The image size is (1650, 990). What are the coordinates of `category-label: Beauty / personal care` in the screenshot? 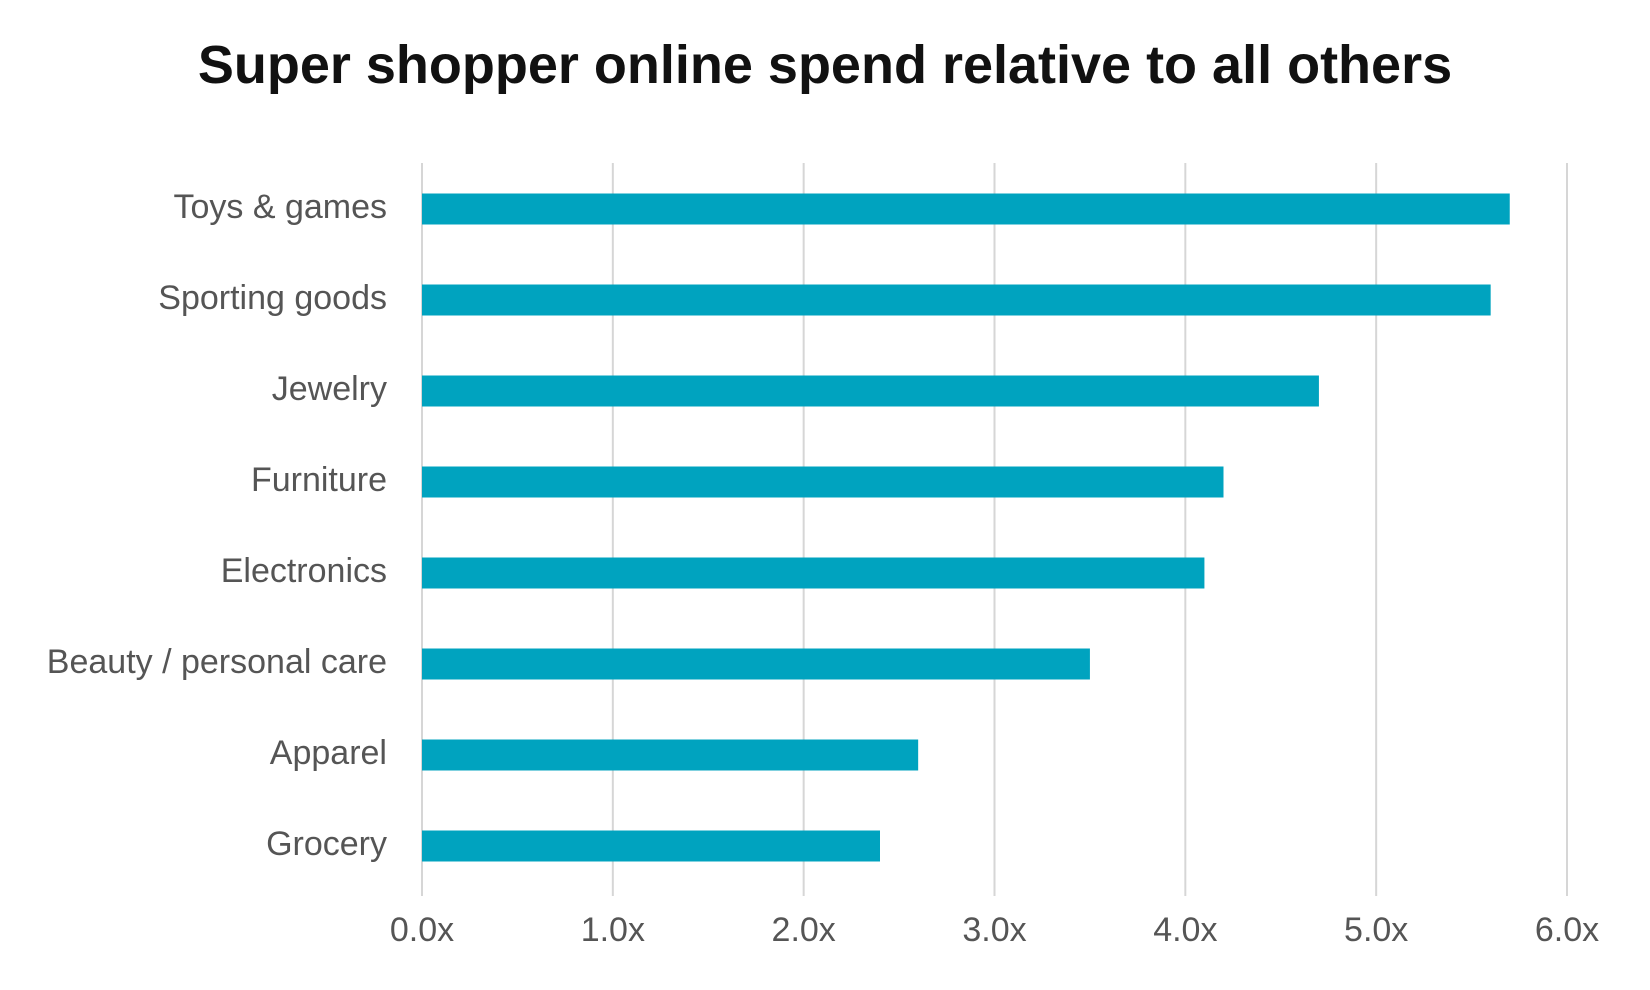 It's located at (217, 662).